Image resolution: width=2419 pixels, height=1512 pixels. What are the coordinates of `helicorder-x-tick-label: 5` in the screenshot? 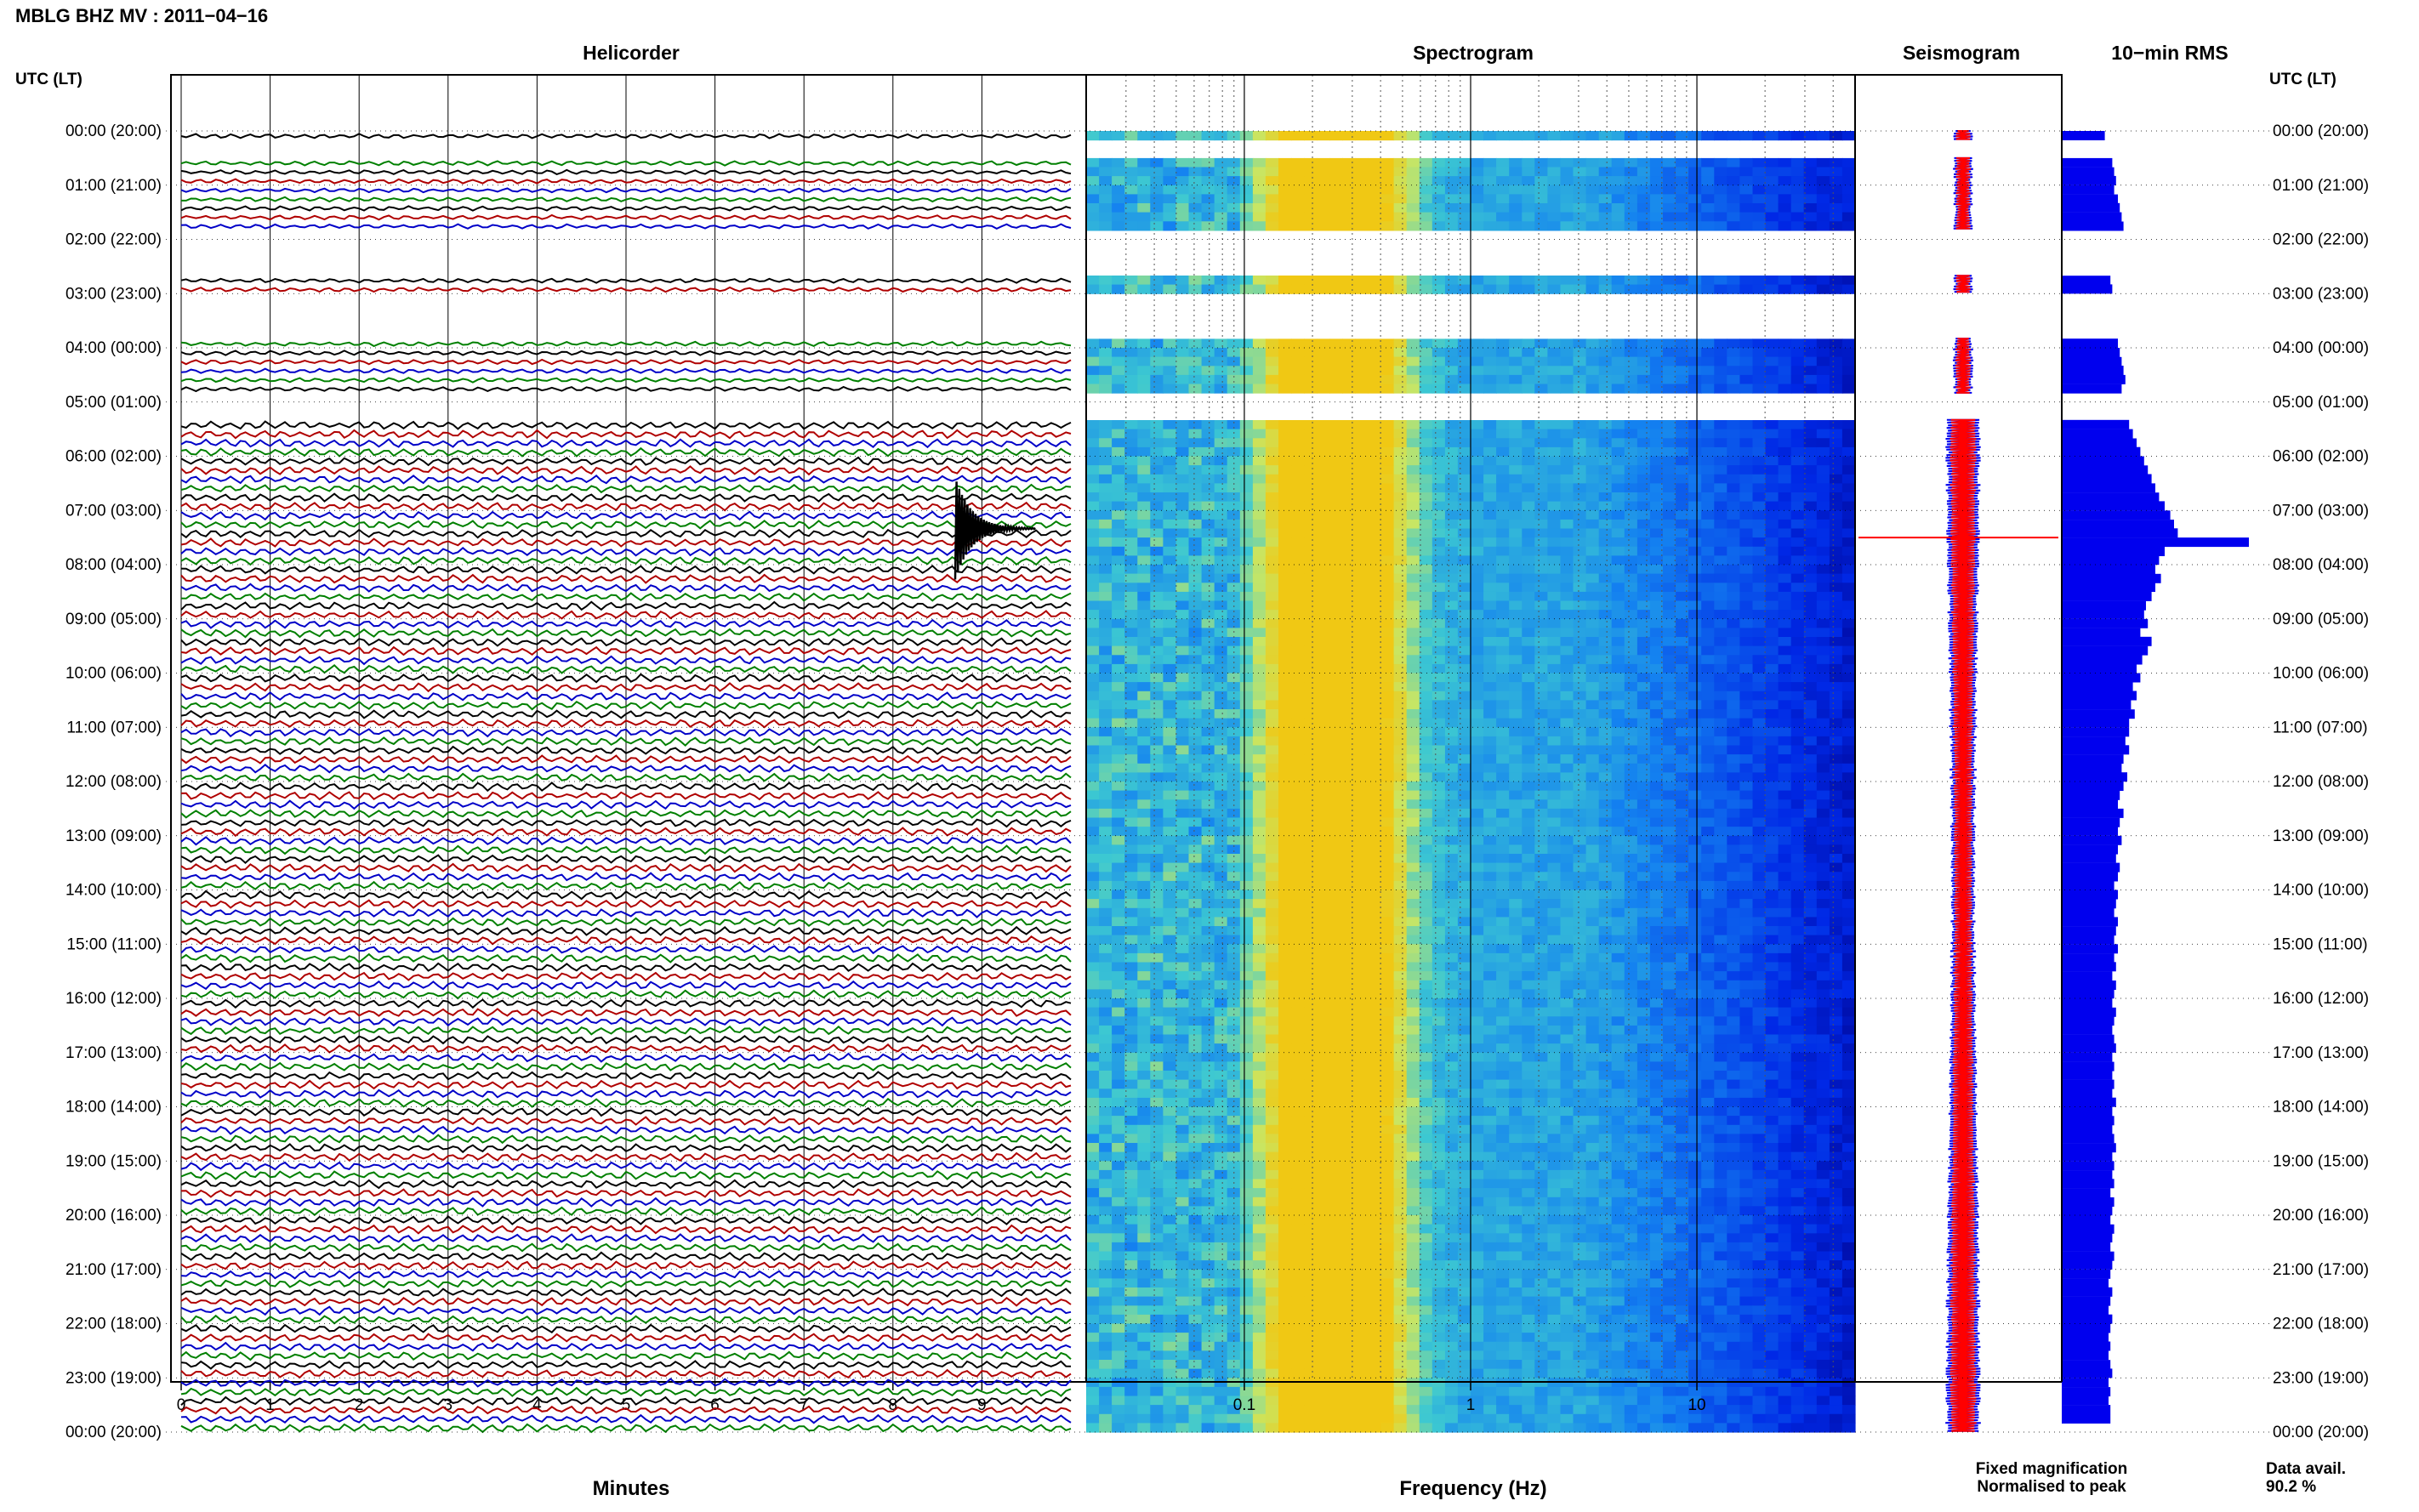 It's located at (626, 1405).